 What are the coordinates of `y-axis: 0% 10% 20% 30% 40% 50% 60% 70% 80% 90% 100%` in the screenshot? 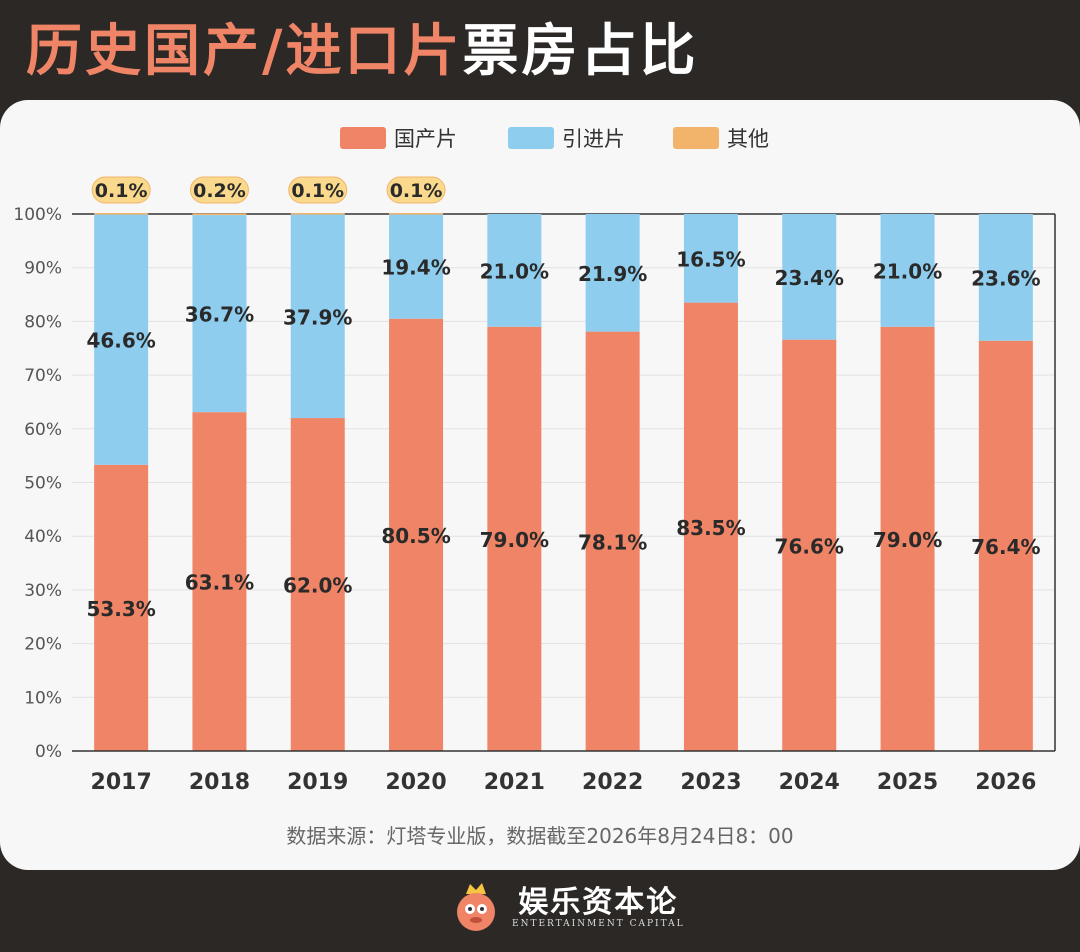 It's located at (37, 483).